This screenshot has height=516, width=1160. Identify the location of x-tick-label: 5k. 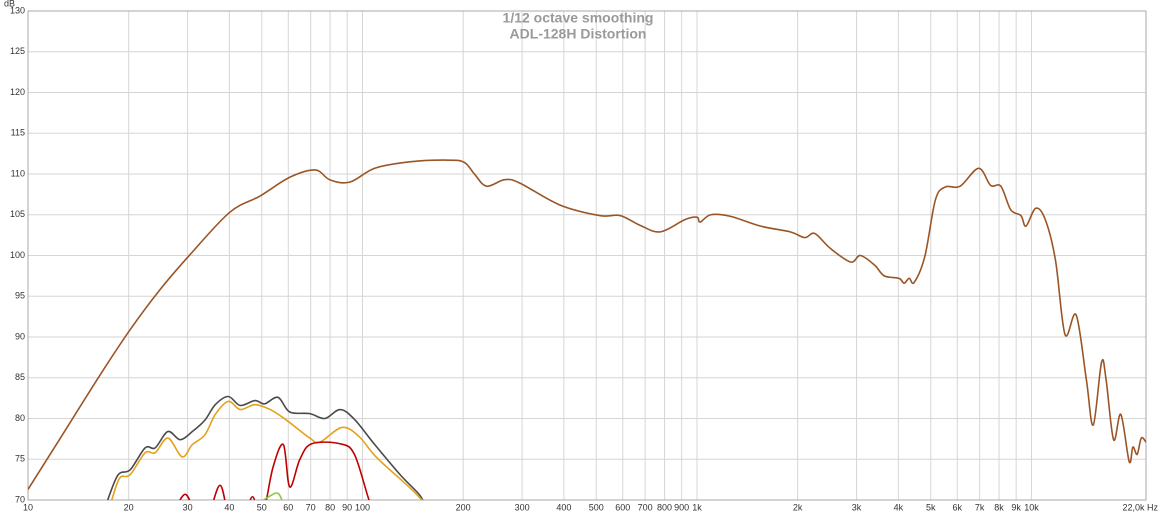
(931, 507).